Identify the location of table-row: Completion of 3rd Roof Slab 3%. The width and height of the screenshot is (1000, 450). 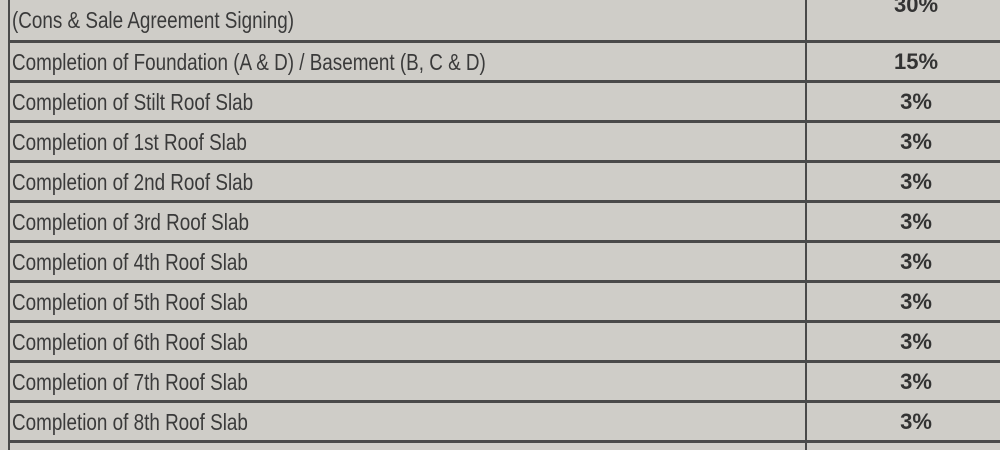
(504, 223).